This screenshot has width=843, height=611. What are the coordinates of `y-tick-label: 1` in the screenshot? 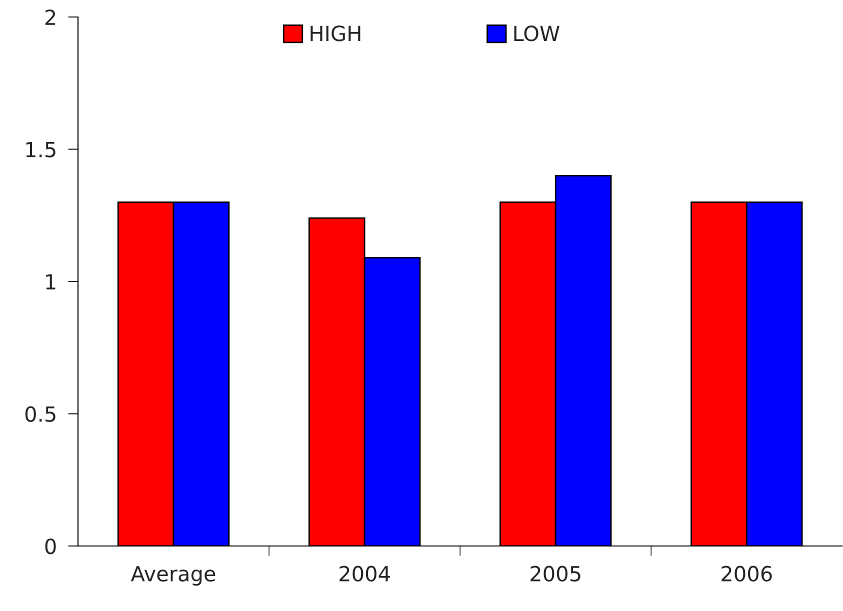 It's located at (51, 282).